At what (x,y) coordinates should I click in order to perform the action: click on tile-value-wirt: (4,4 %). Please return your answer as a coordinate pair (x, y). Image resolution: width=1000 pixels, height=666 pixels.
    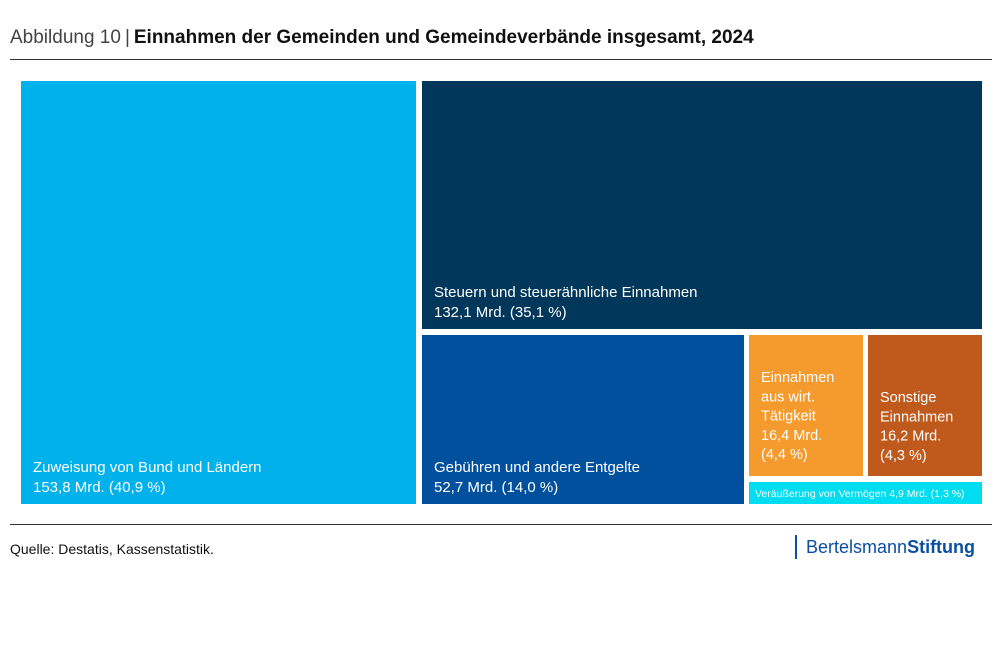
    Looking at the image, I should click on (784, 455).